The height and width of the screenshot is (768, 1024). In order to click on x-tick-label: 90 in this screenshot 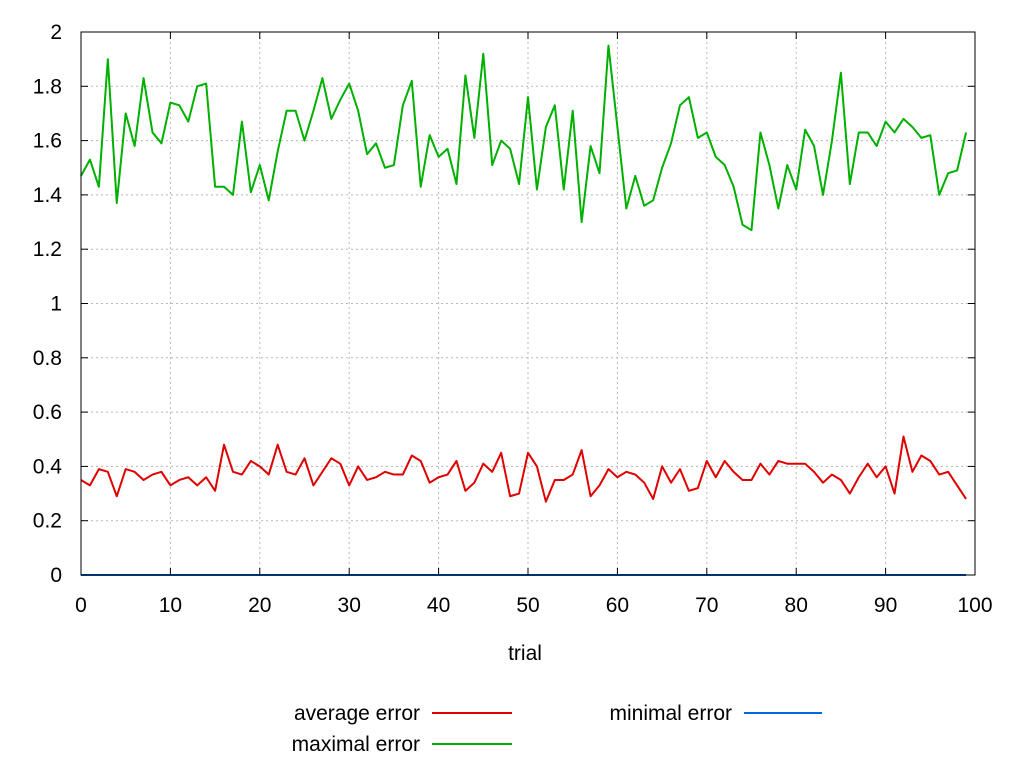, I will do `click(885, 605)`.